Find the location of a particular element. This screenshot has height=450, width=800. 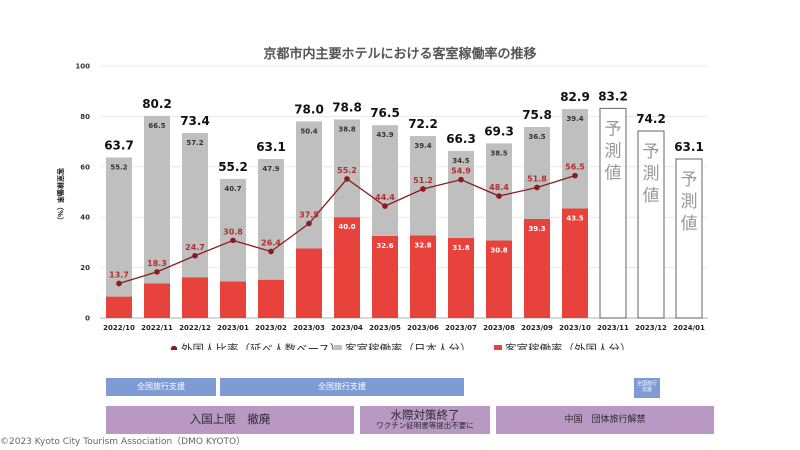

ratio-value-label: 54.9 is located at coordinates (461, 171).